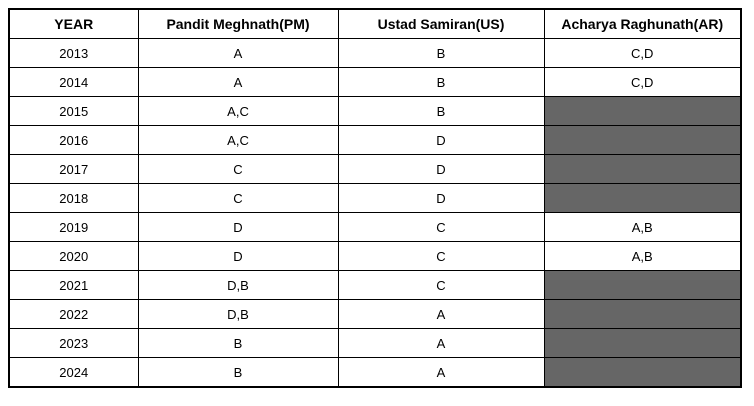  I want to click on table-row-2018: 2018 C D, so click(375, 198).